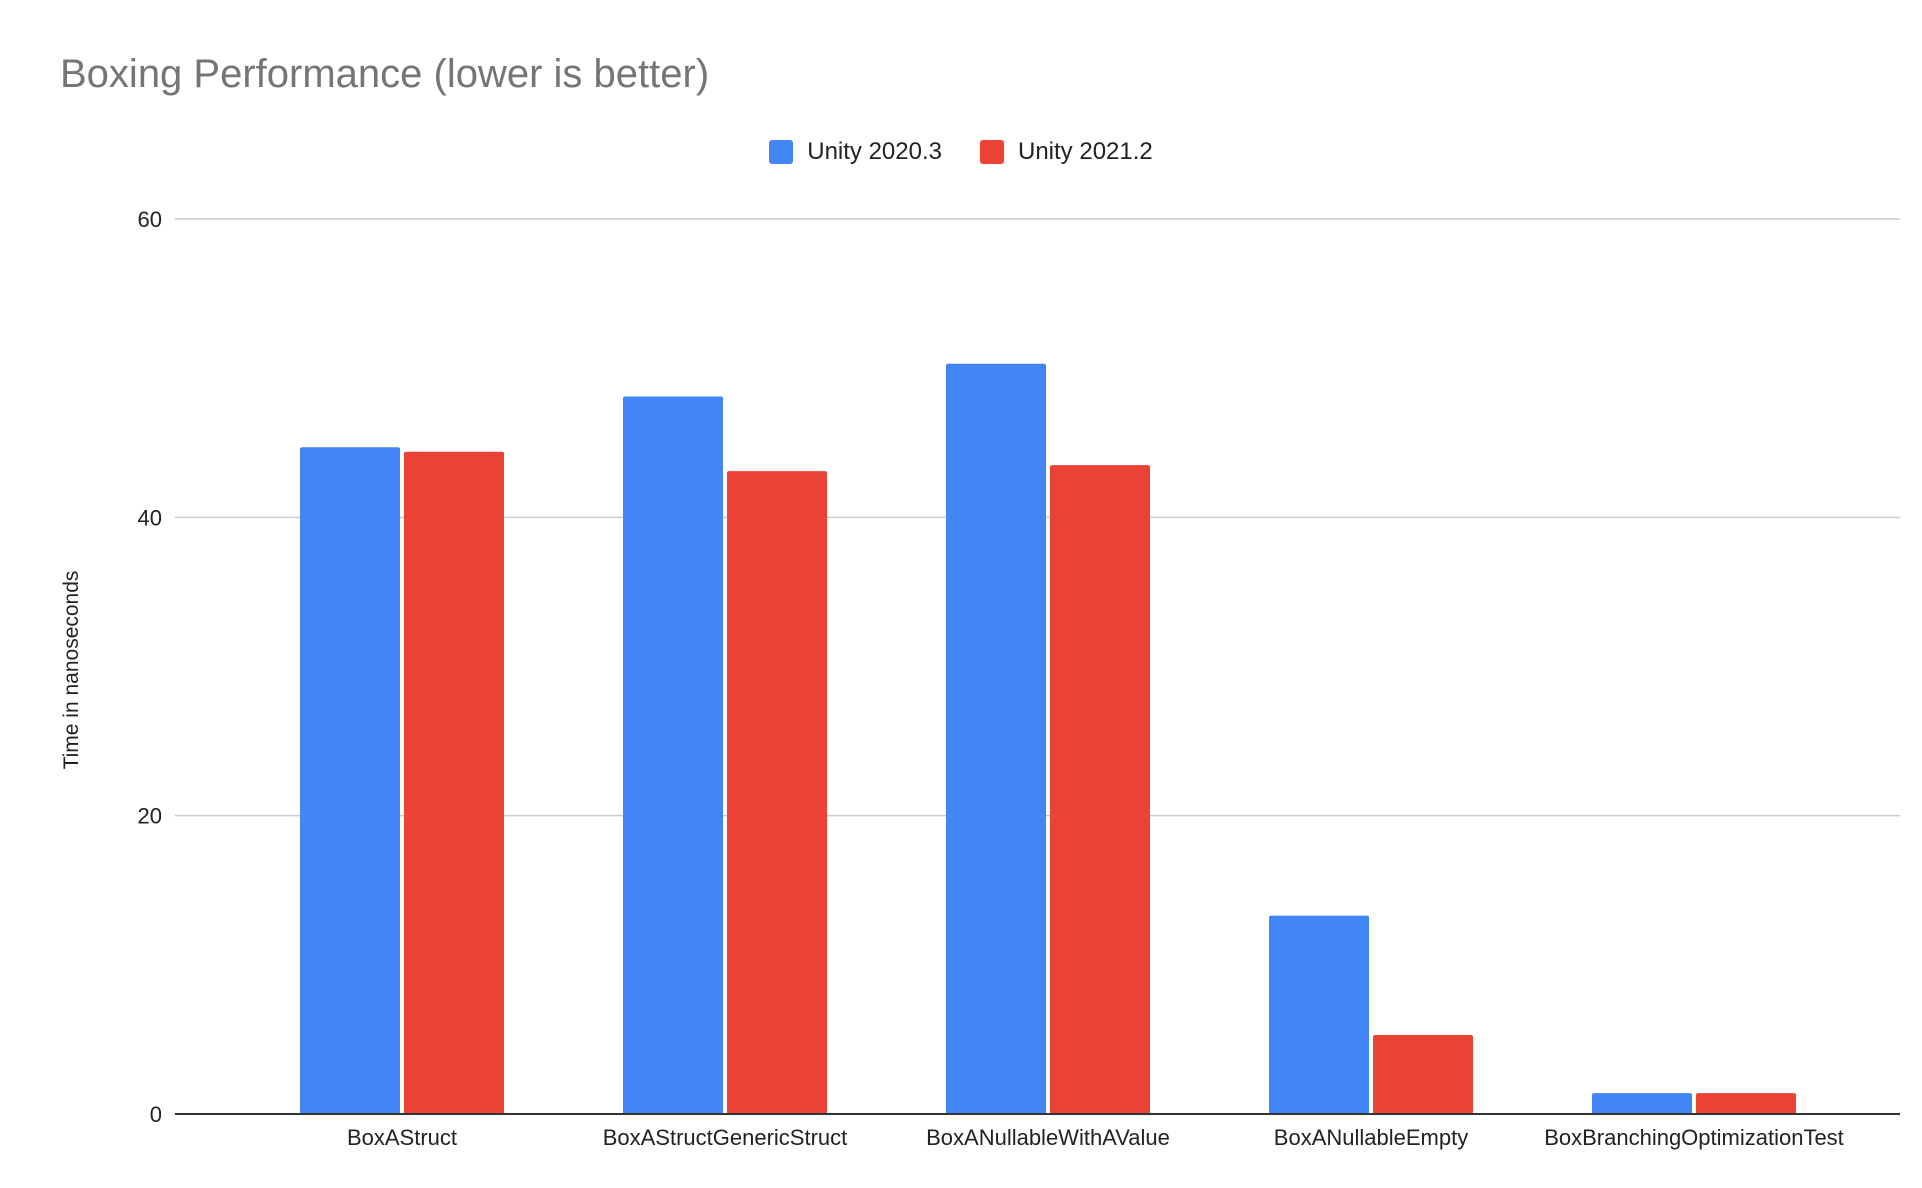  What do you see at coordinates (454, 783) in the screenshot?
I see `bar-unity-2021-boxastruct` at bounding box center [454, 783].